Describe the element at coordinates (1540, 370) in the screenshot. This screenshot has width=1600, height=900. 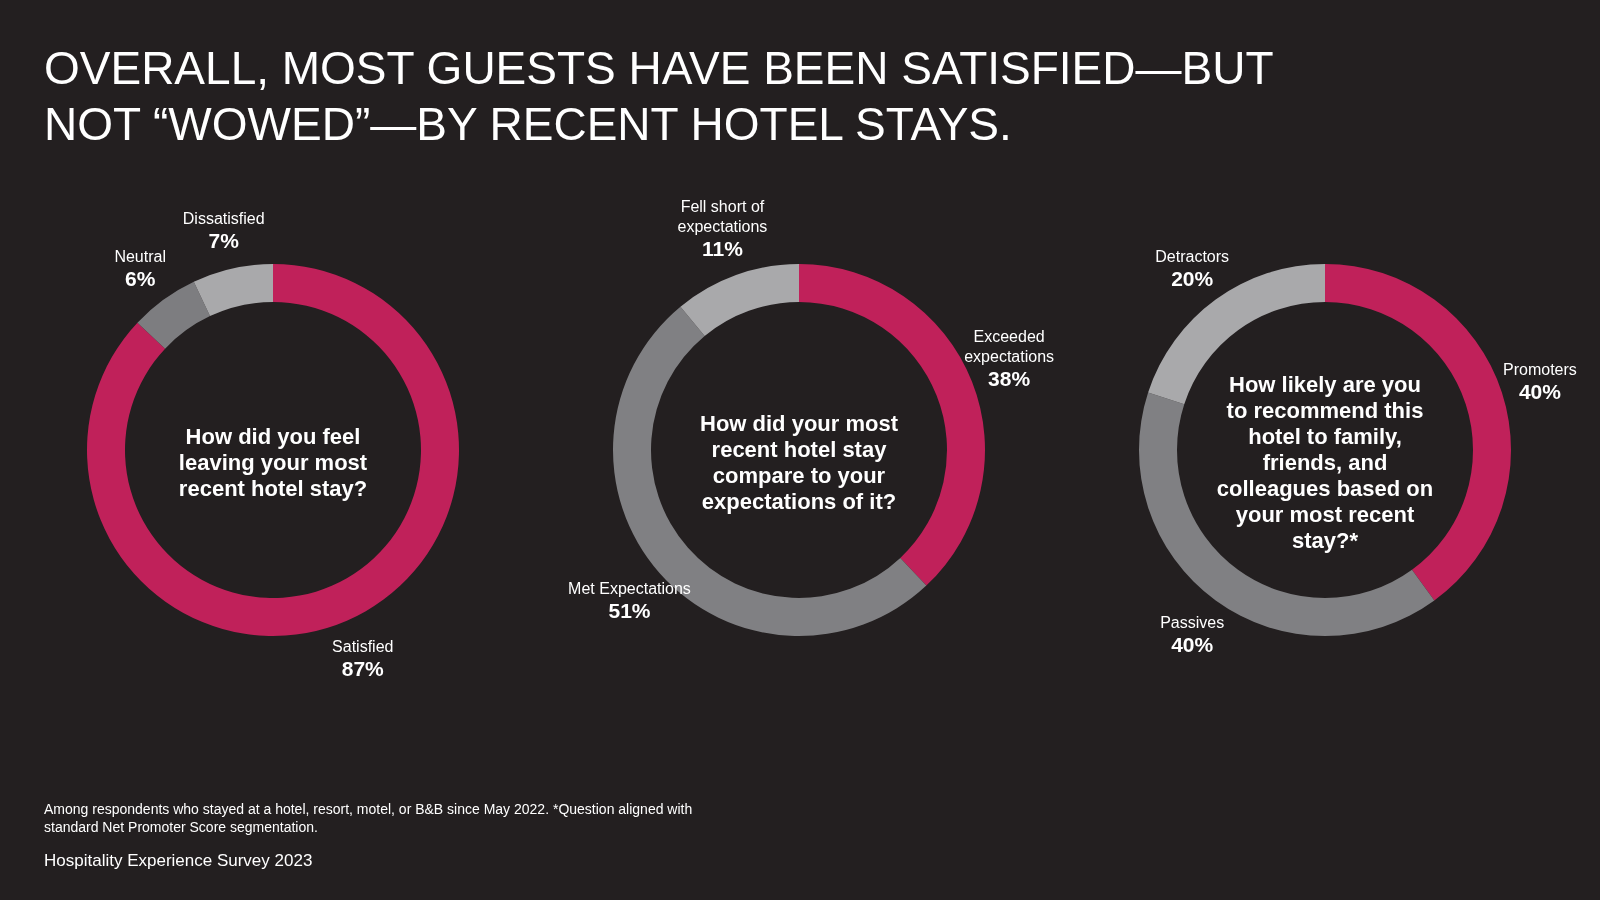
I see `slice-label: Promoters` at that location.